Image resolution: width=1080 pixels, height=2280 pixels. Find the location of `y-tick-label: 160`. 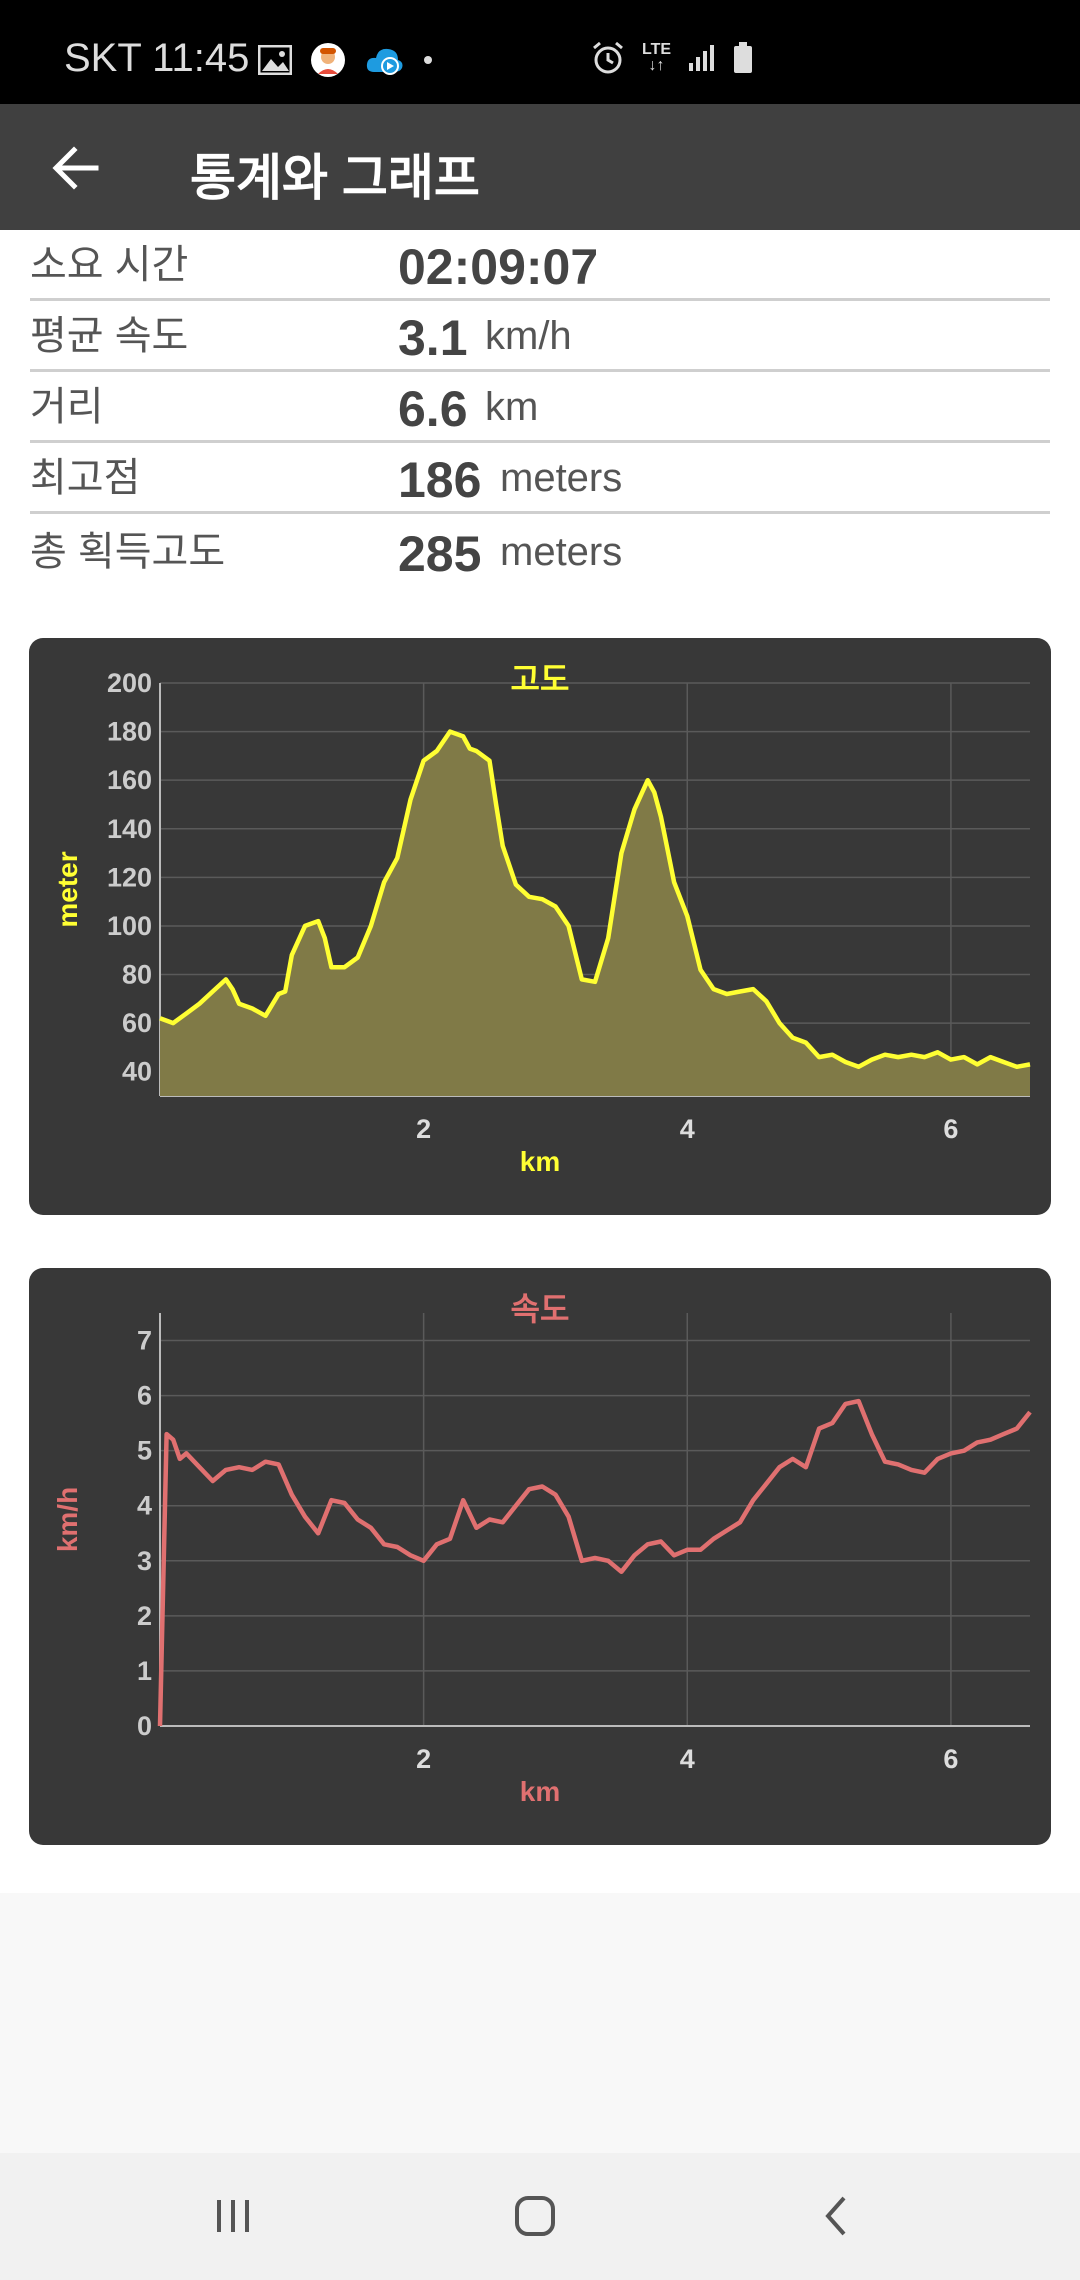

y-tick-label: 160 is located at coordinates (129, 780).